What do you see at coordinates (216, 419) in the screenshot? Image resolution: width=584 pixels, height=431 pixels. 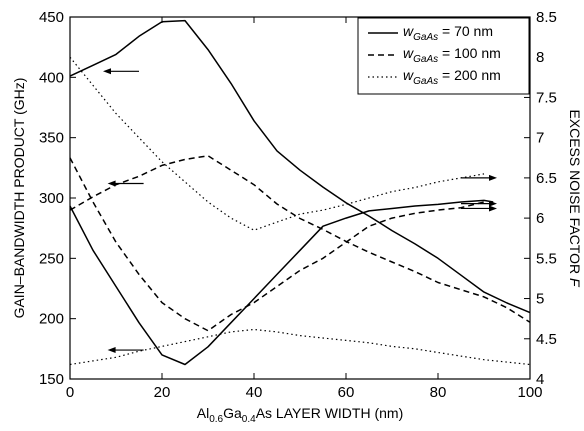 I see `x-axis-title-al-sub: 0.6` at bounding box center [216, 419].